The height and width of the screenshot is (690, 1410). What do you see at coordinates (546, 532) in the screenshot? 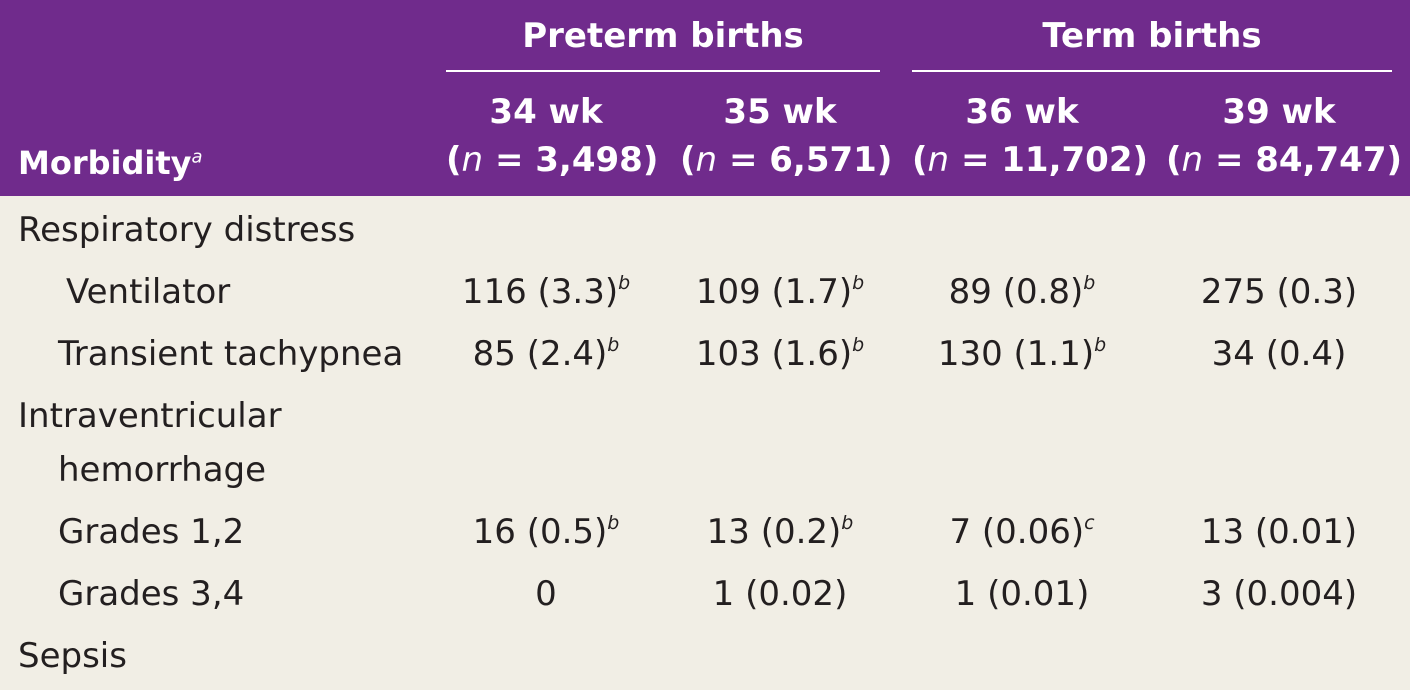
I see `table-cell: 16 (0.5)b` at bounding box center [546, 532].